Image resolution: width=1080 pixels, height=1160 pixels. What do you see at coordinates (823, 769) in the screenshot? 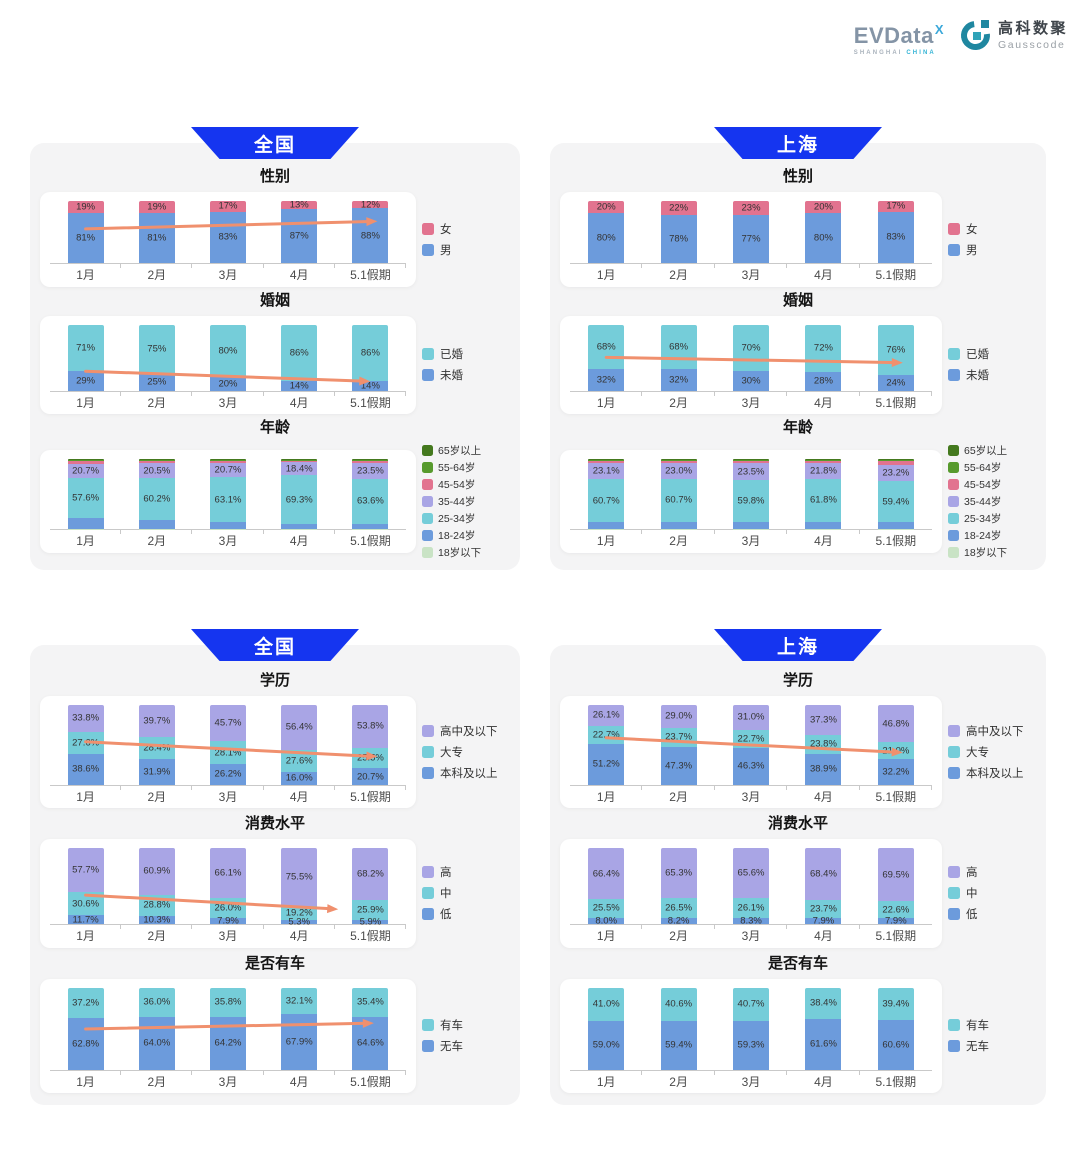
I see `bar-segment: 38.9%` at bounding box center [823, 769].